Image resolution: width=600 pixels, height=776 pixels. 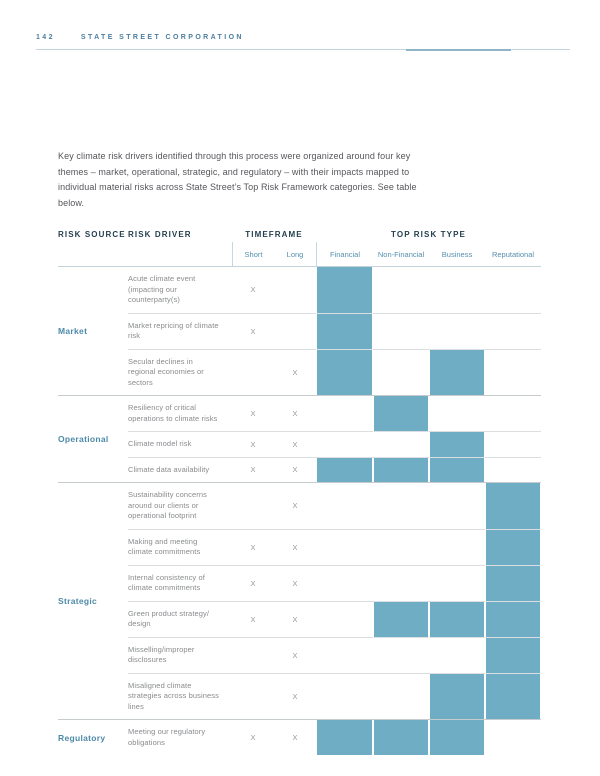 What do you see at coordinates (169, 469) in the screenshot?
I see `risk-driver-cell: Climate data availability` at bounding box center [169, 469].